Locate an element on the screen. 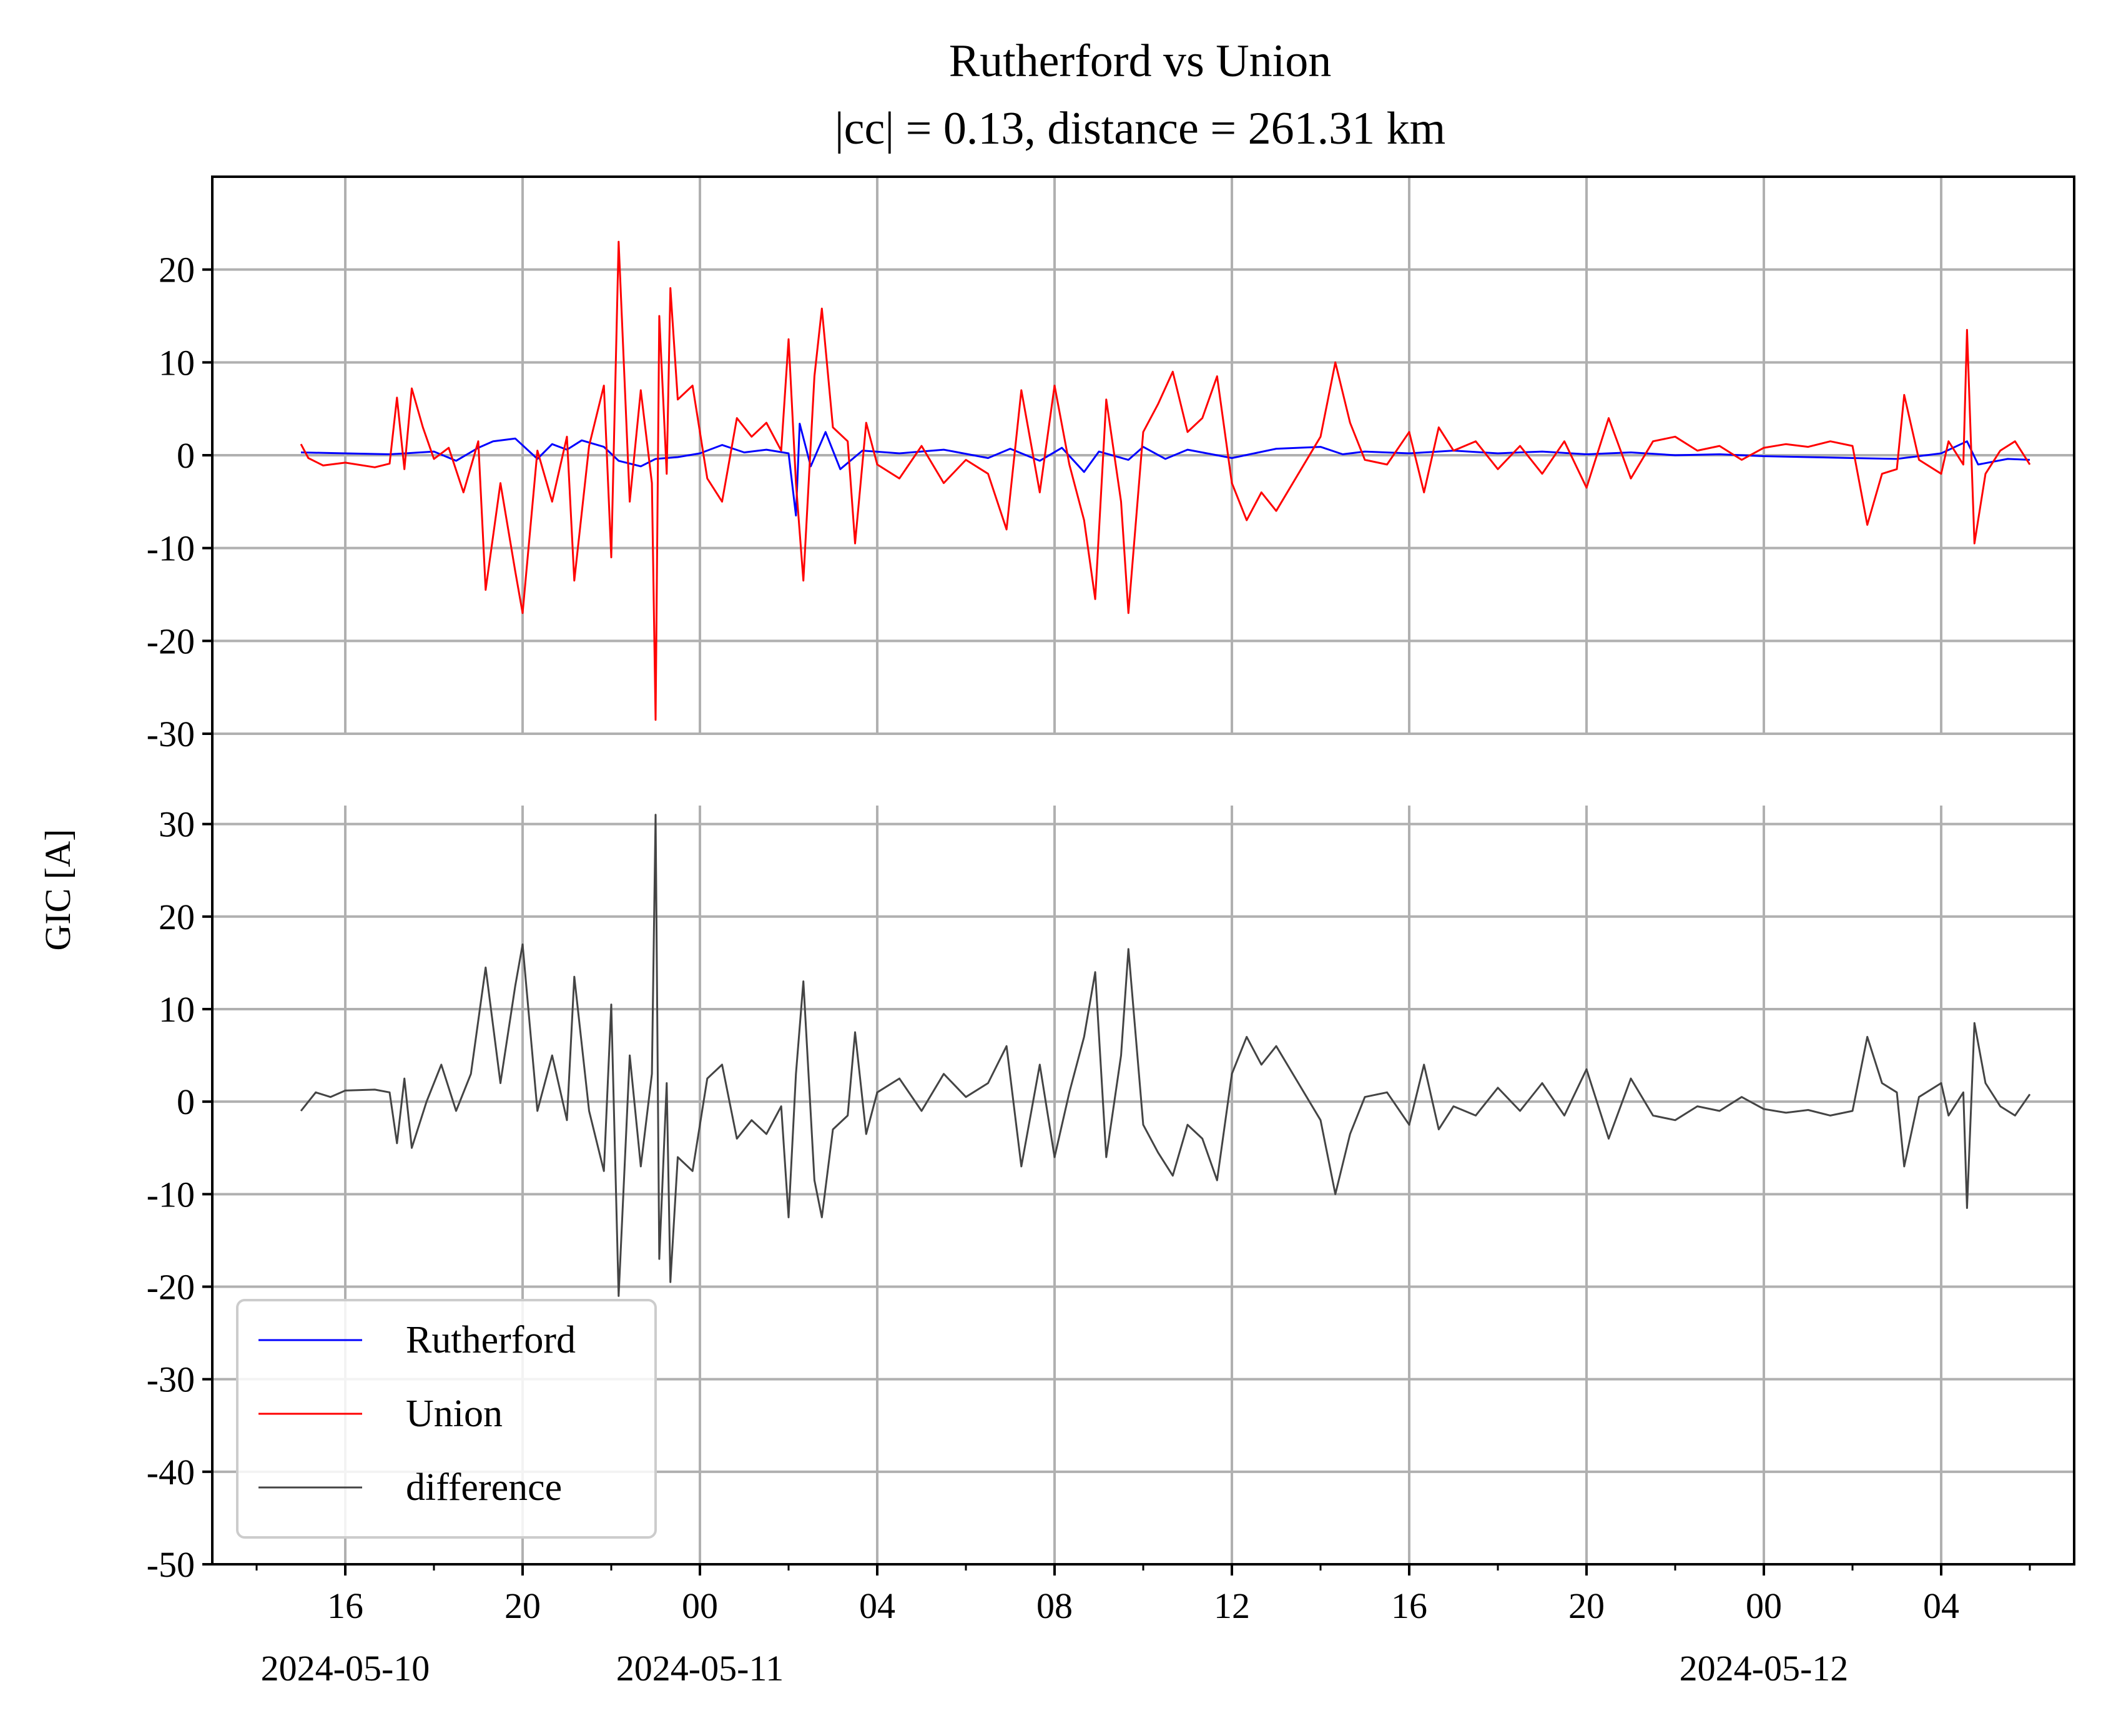 The width and height of the screenshot is (2106, 1736). chart-title: Rutherford vs Union is located at coordinates (1140, 61).